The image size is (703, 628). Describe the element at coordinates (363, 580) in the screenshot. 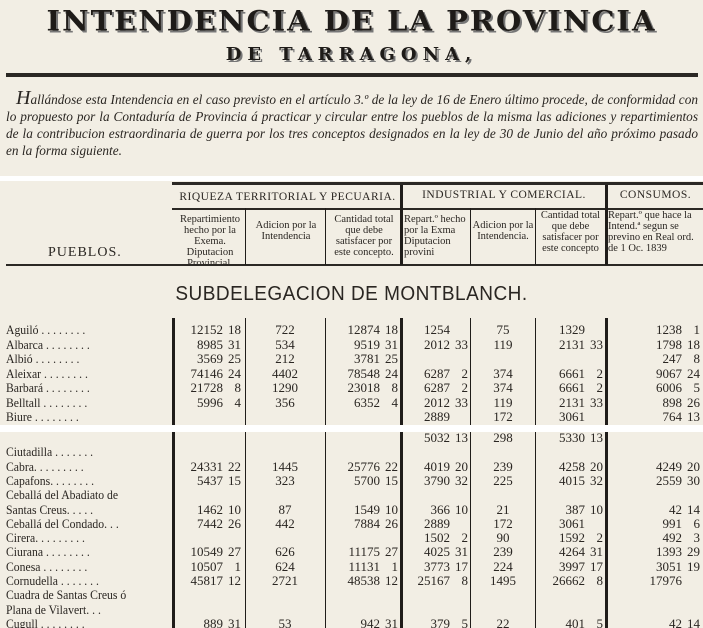

I see `value-cell-col-3: 48538 12` at that location.